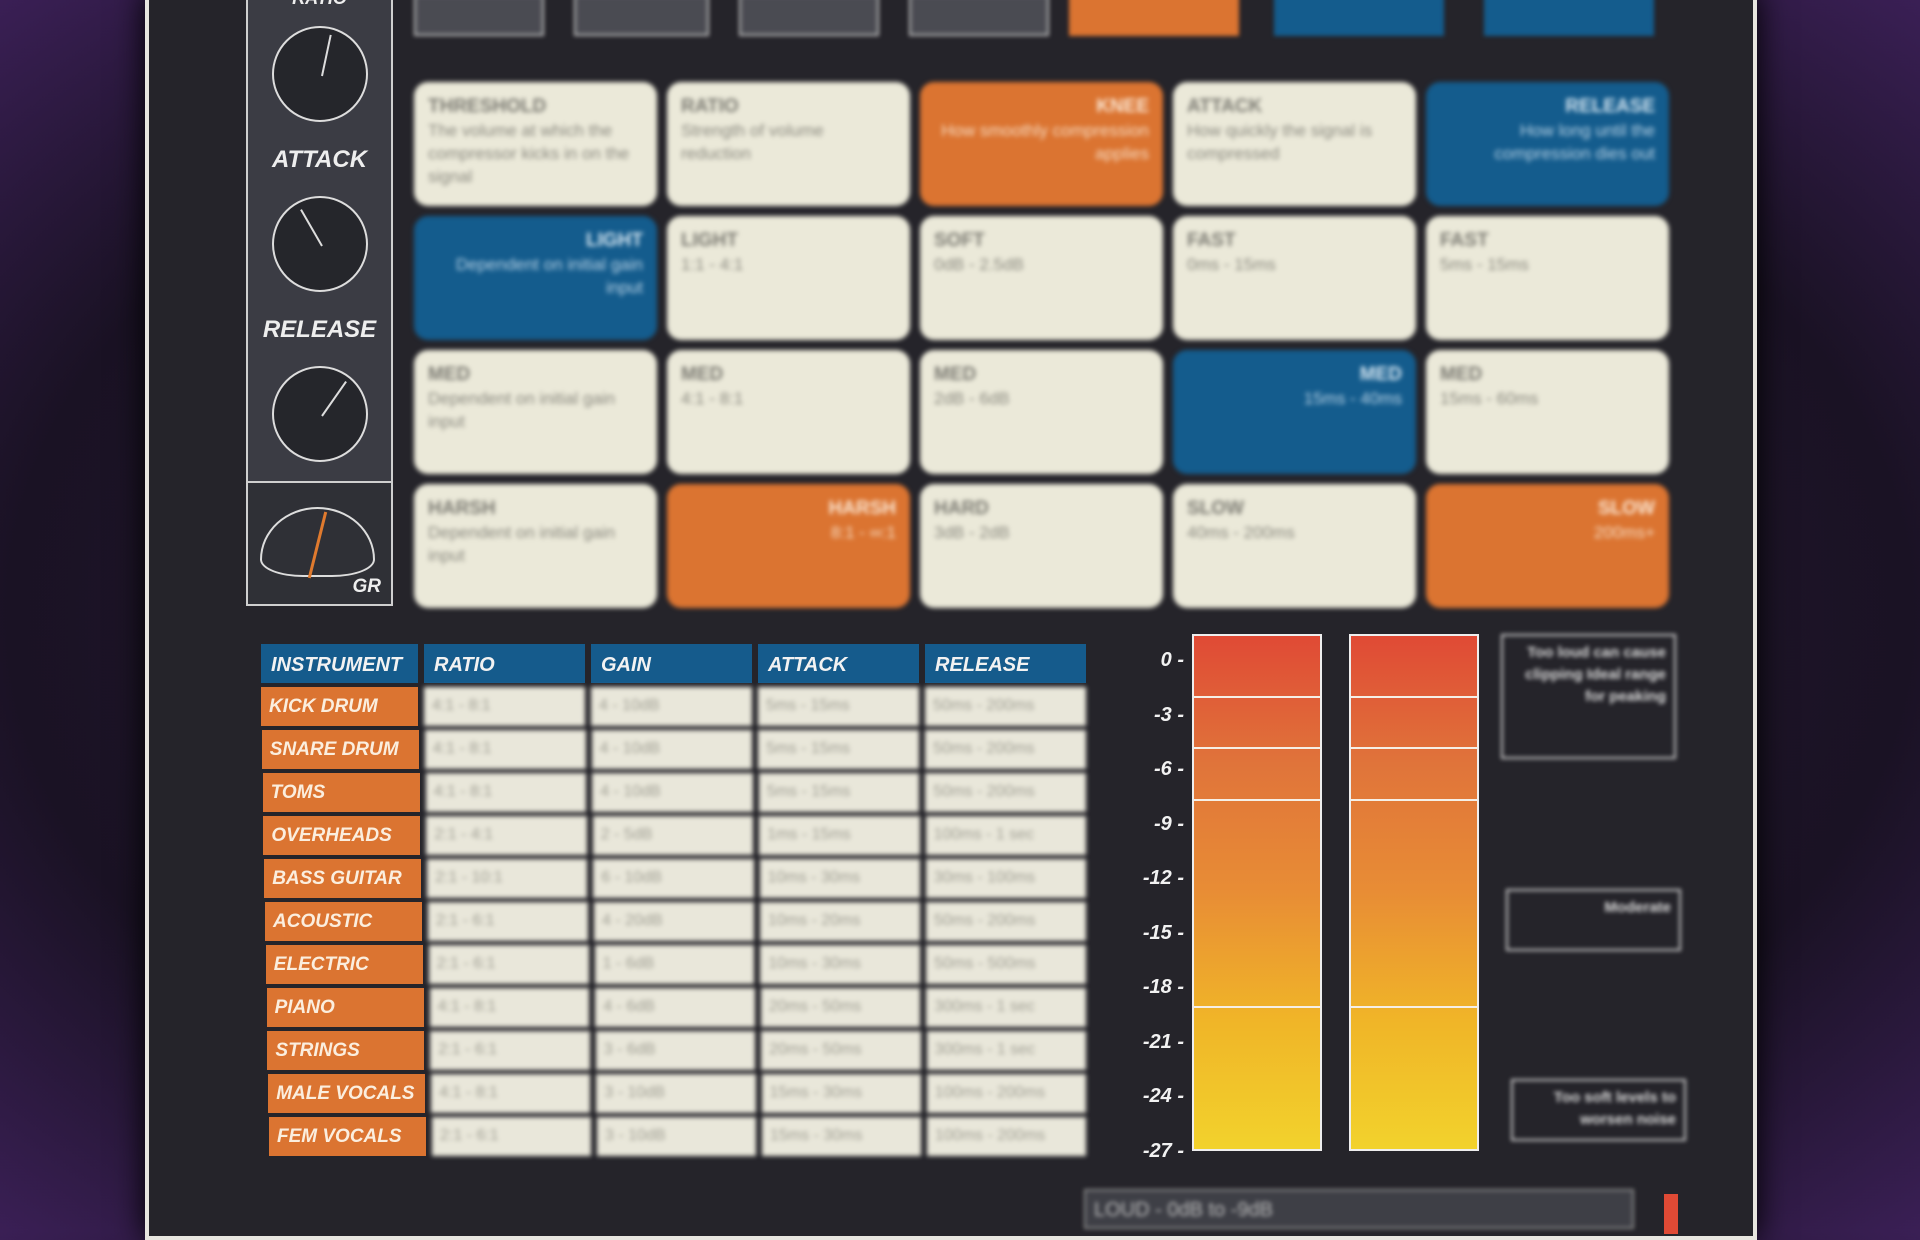 The height and width of the screenshot is (1240, 1920). What do you see at coordinates (959, 240) in the screenshot?
I see `grid-cell-title: SOFT` at bounding box center [959, 240].